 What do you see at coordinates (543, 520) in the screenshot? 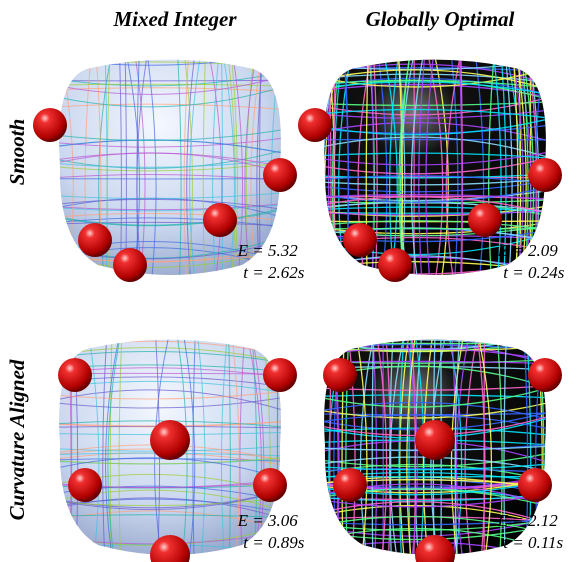
I see `stat-value: 2.12` at bounding box center [543, 520].